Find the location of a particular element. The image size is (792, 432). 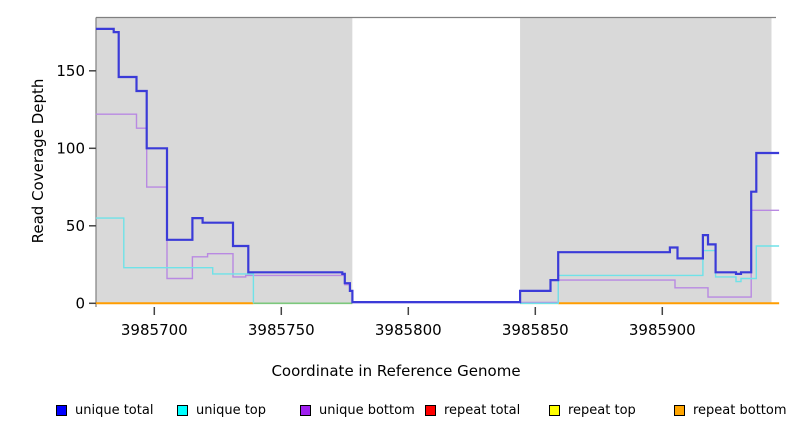

x-axis-title: Coordinate in Reference Genome is located at coordinates (396, 371).